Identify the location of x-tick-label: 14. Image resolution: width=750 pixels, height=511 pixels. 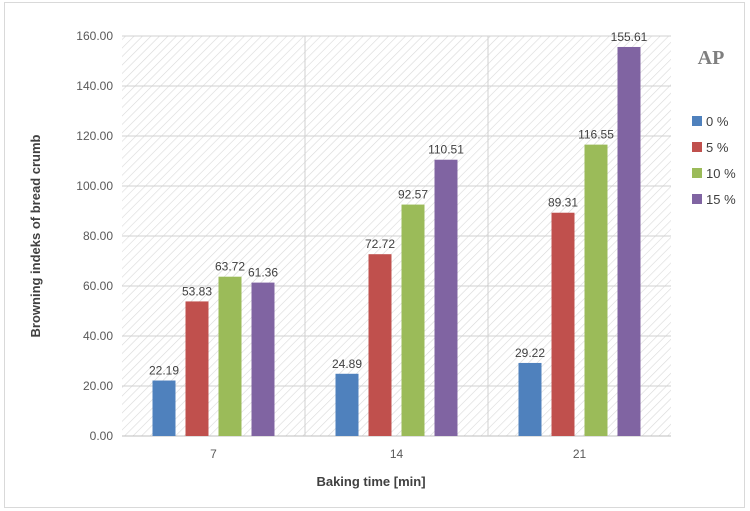
(397, 454).